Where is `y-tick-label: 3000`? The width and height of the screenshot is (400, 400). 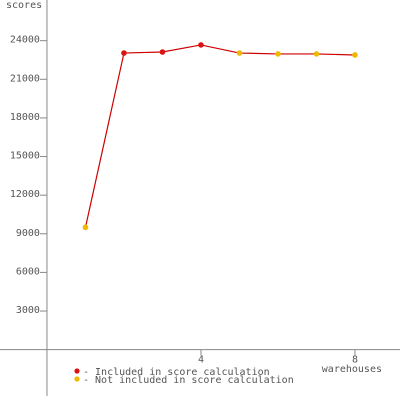 y-tick-label: 3000 is located at coordinates (28, 310).